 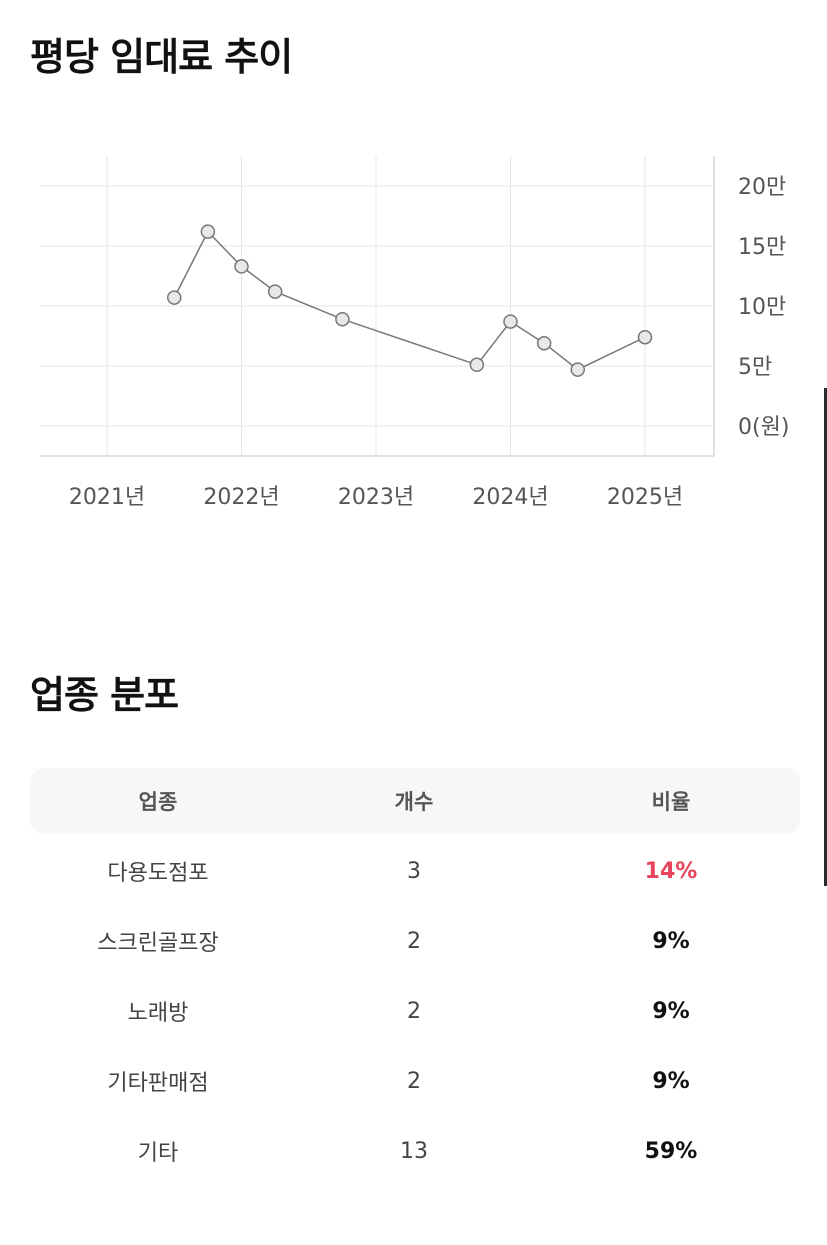 What do you see at coordinates (158, 1083) in the screenshot?
I see `category-cell: 기타판매점` at bounding box center [158, 1083].